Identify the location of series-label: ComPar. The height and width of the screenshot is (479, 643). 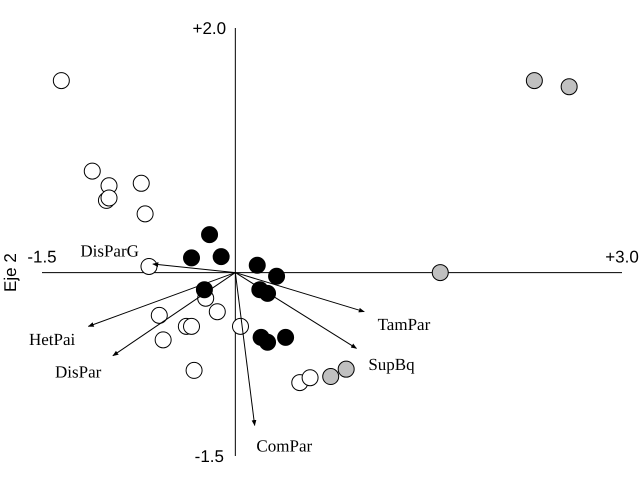
(284, 446).